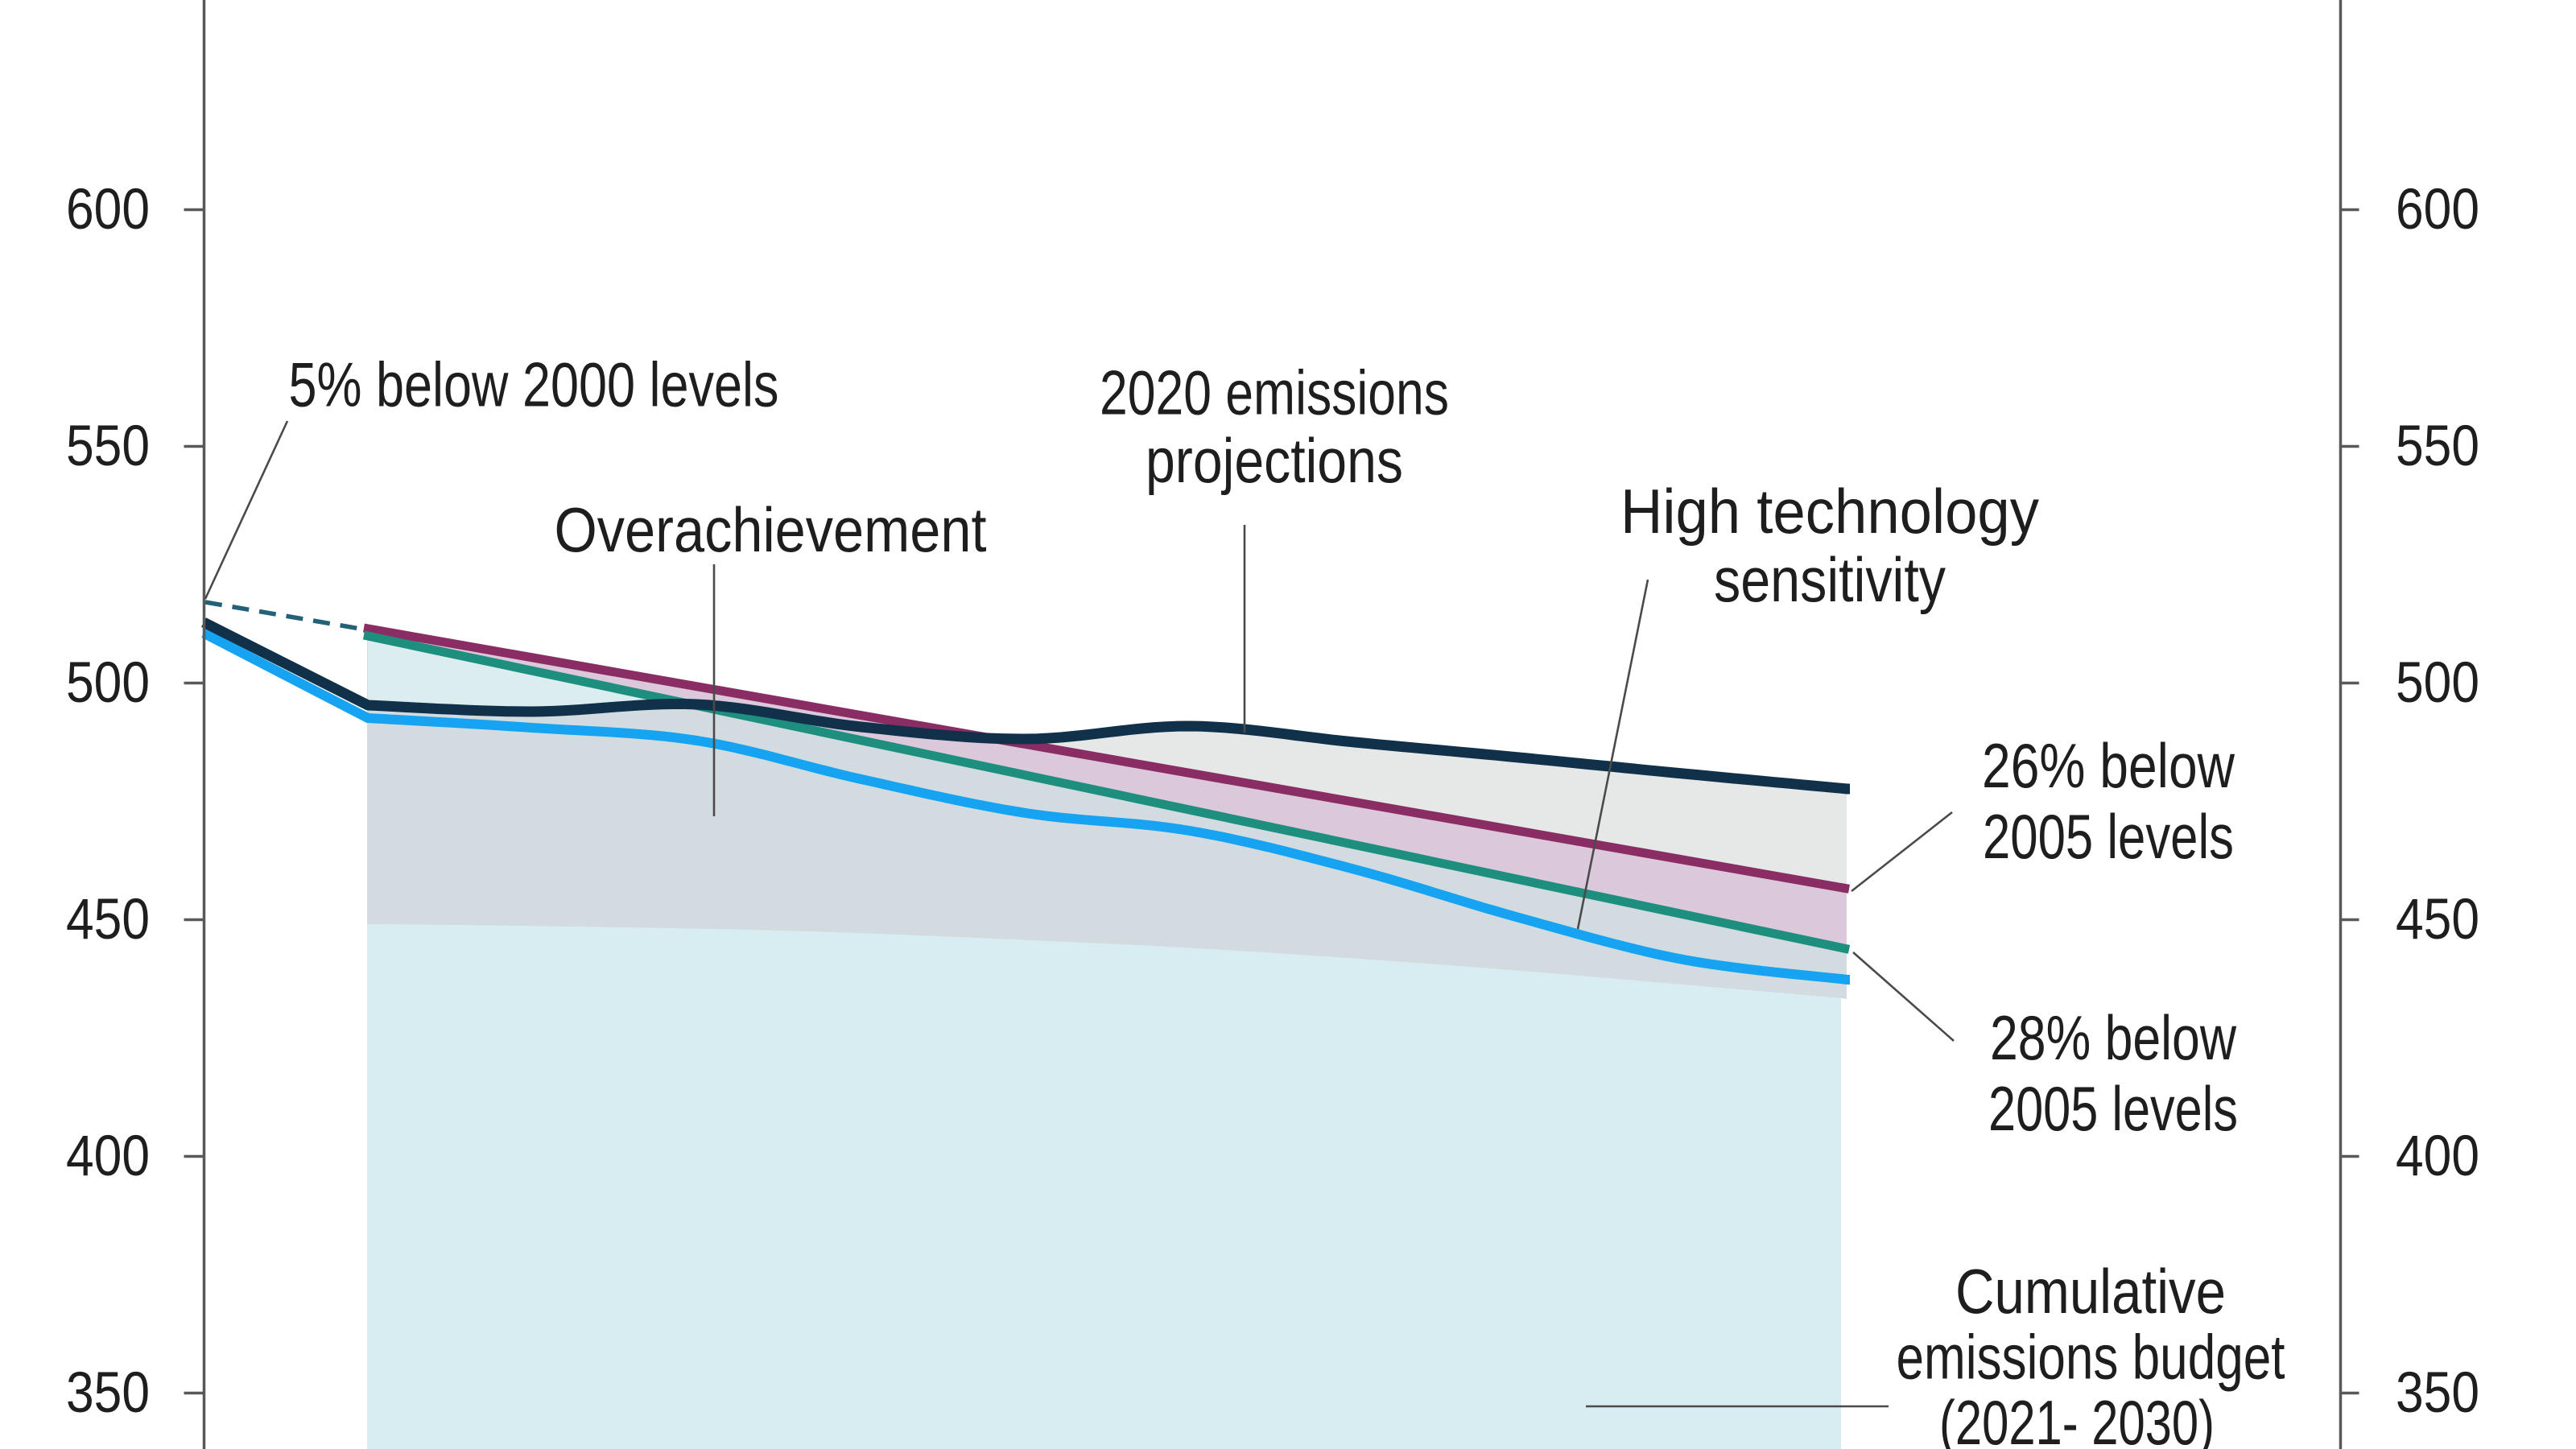 The width and height of the screenshot is (2576, 1449). What do you see at coordinates (2113, 1037) in the screenshot?
I see `svg-text: 28% below` at bounding box center [2113, 1037].